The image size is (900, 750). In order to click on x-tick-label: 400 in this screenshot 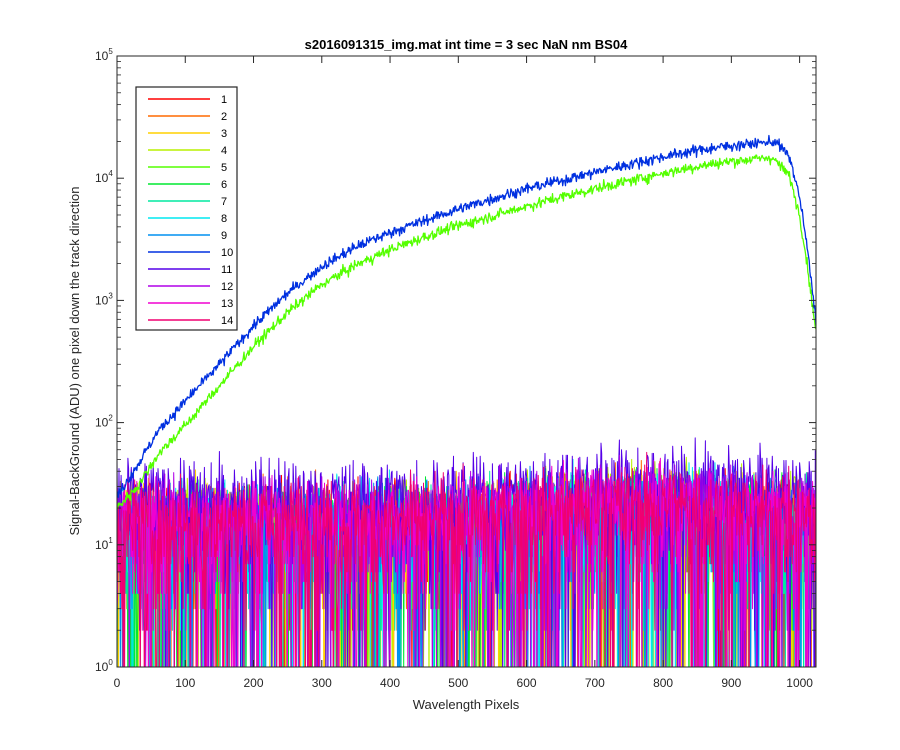, I will do `click(390, 683)`.